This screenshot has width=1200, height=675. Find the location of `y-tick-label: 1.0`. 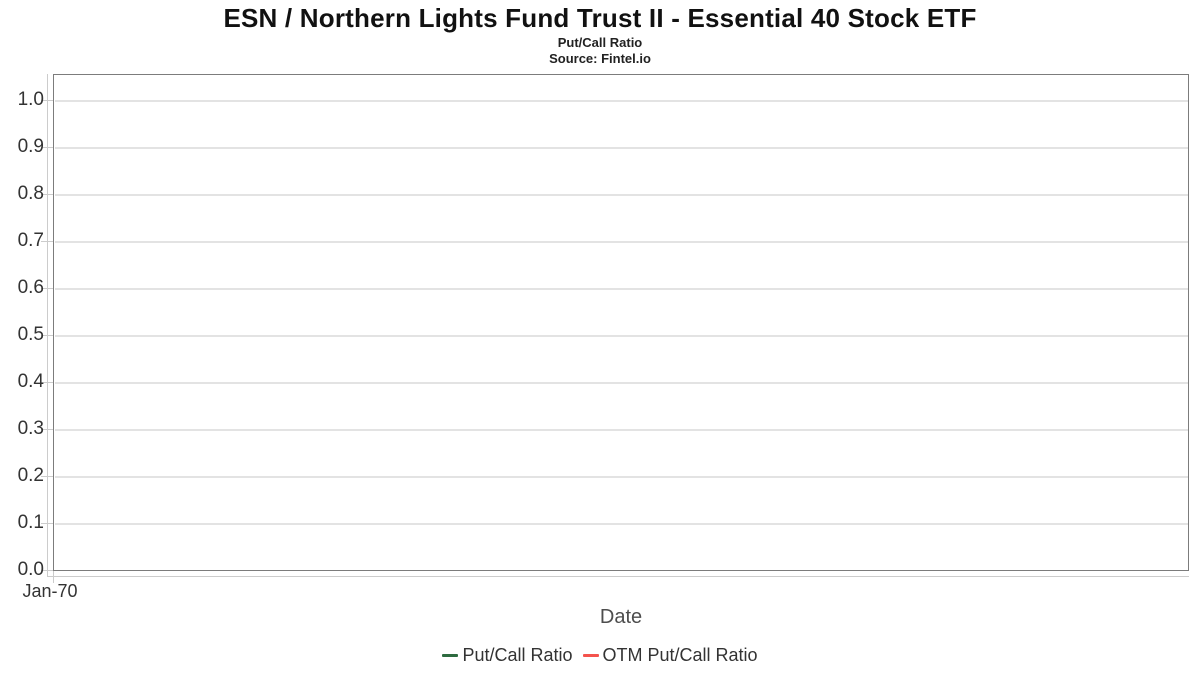

y-tick-label: 1.0 is located at coordinates (30, 99).